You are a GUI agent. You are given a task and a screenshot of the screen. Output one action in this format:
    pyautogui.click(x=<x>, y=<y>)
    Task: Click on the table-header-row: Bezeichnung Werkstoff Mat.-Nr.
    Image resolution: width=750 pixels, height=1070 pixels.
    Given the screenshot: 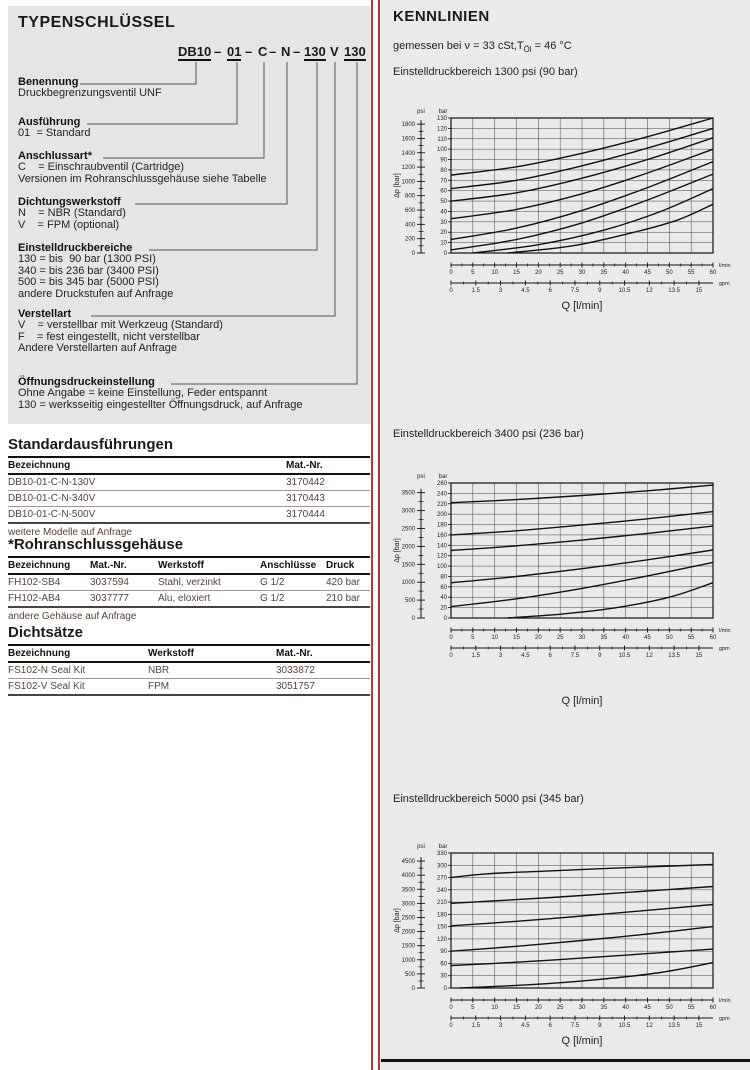 What is the action you would take?
    pyautogui.click(x=189, y=654)
    